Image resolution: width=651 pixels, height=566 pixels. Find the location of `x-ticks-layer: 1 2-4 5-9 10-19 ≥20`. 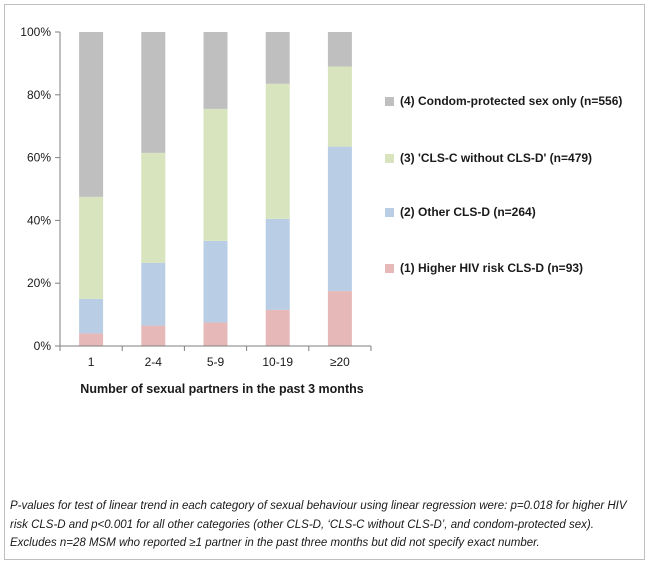

x-ticks-layer: 1 2-4 5-9 10-19 ≥20 is located at coordinates (215, 357).